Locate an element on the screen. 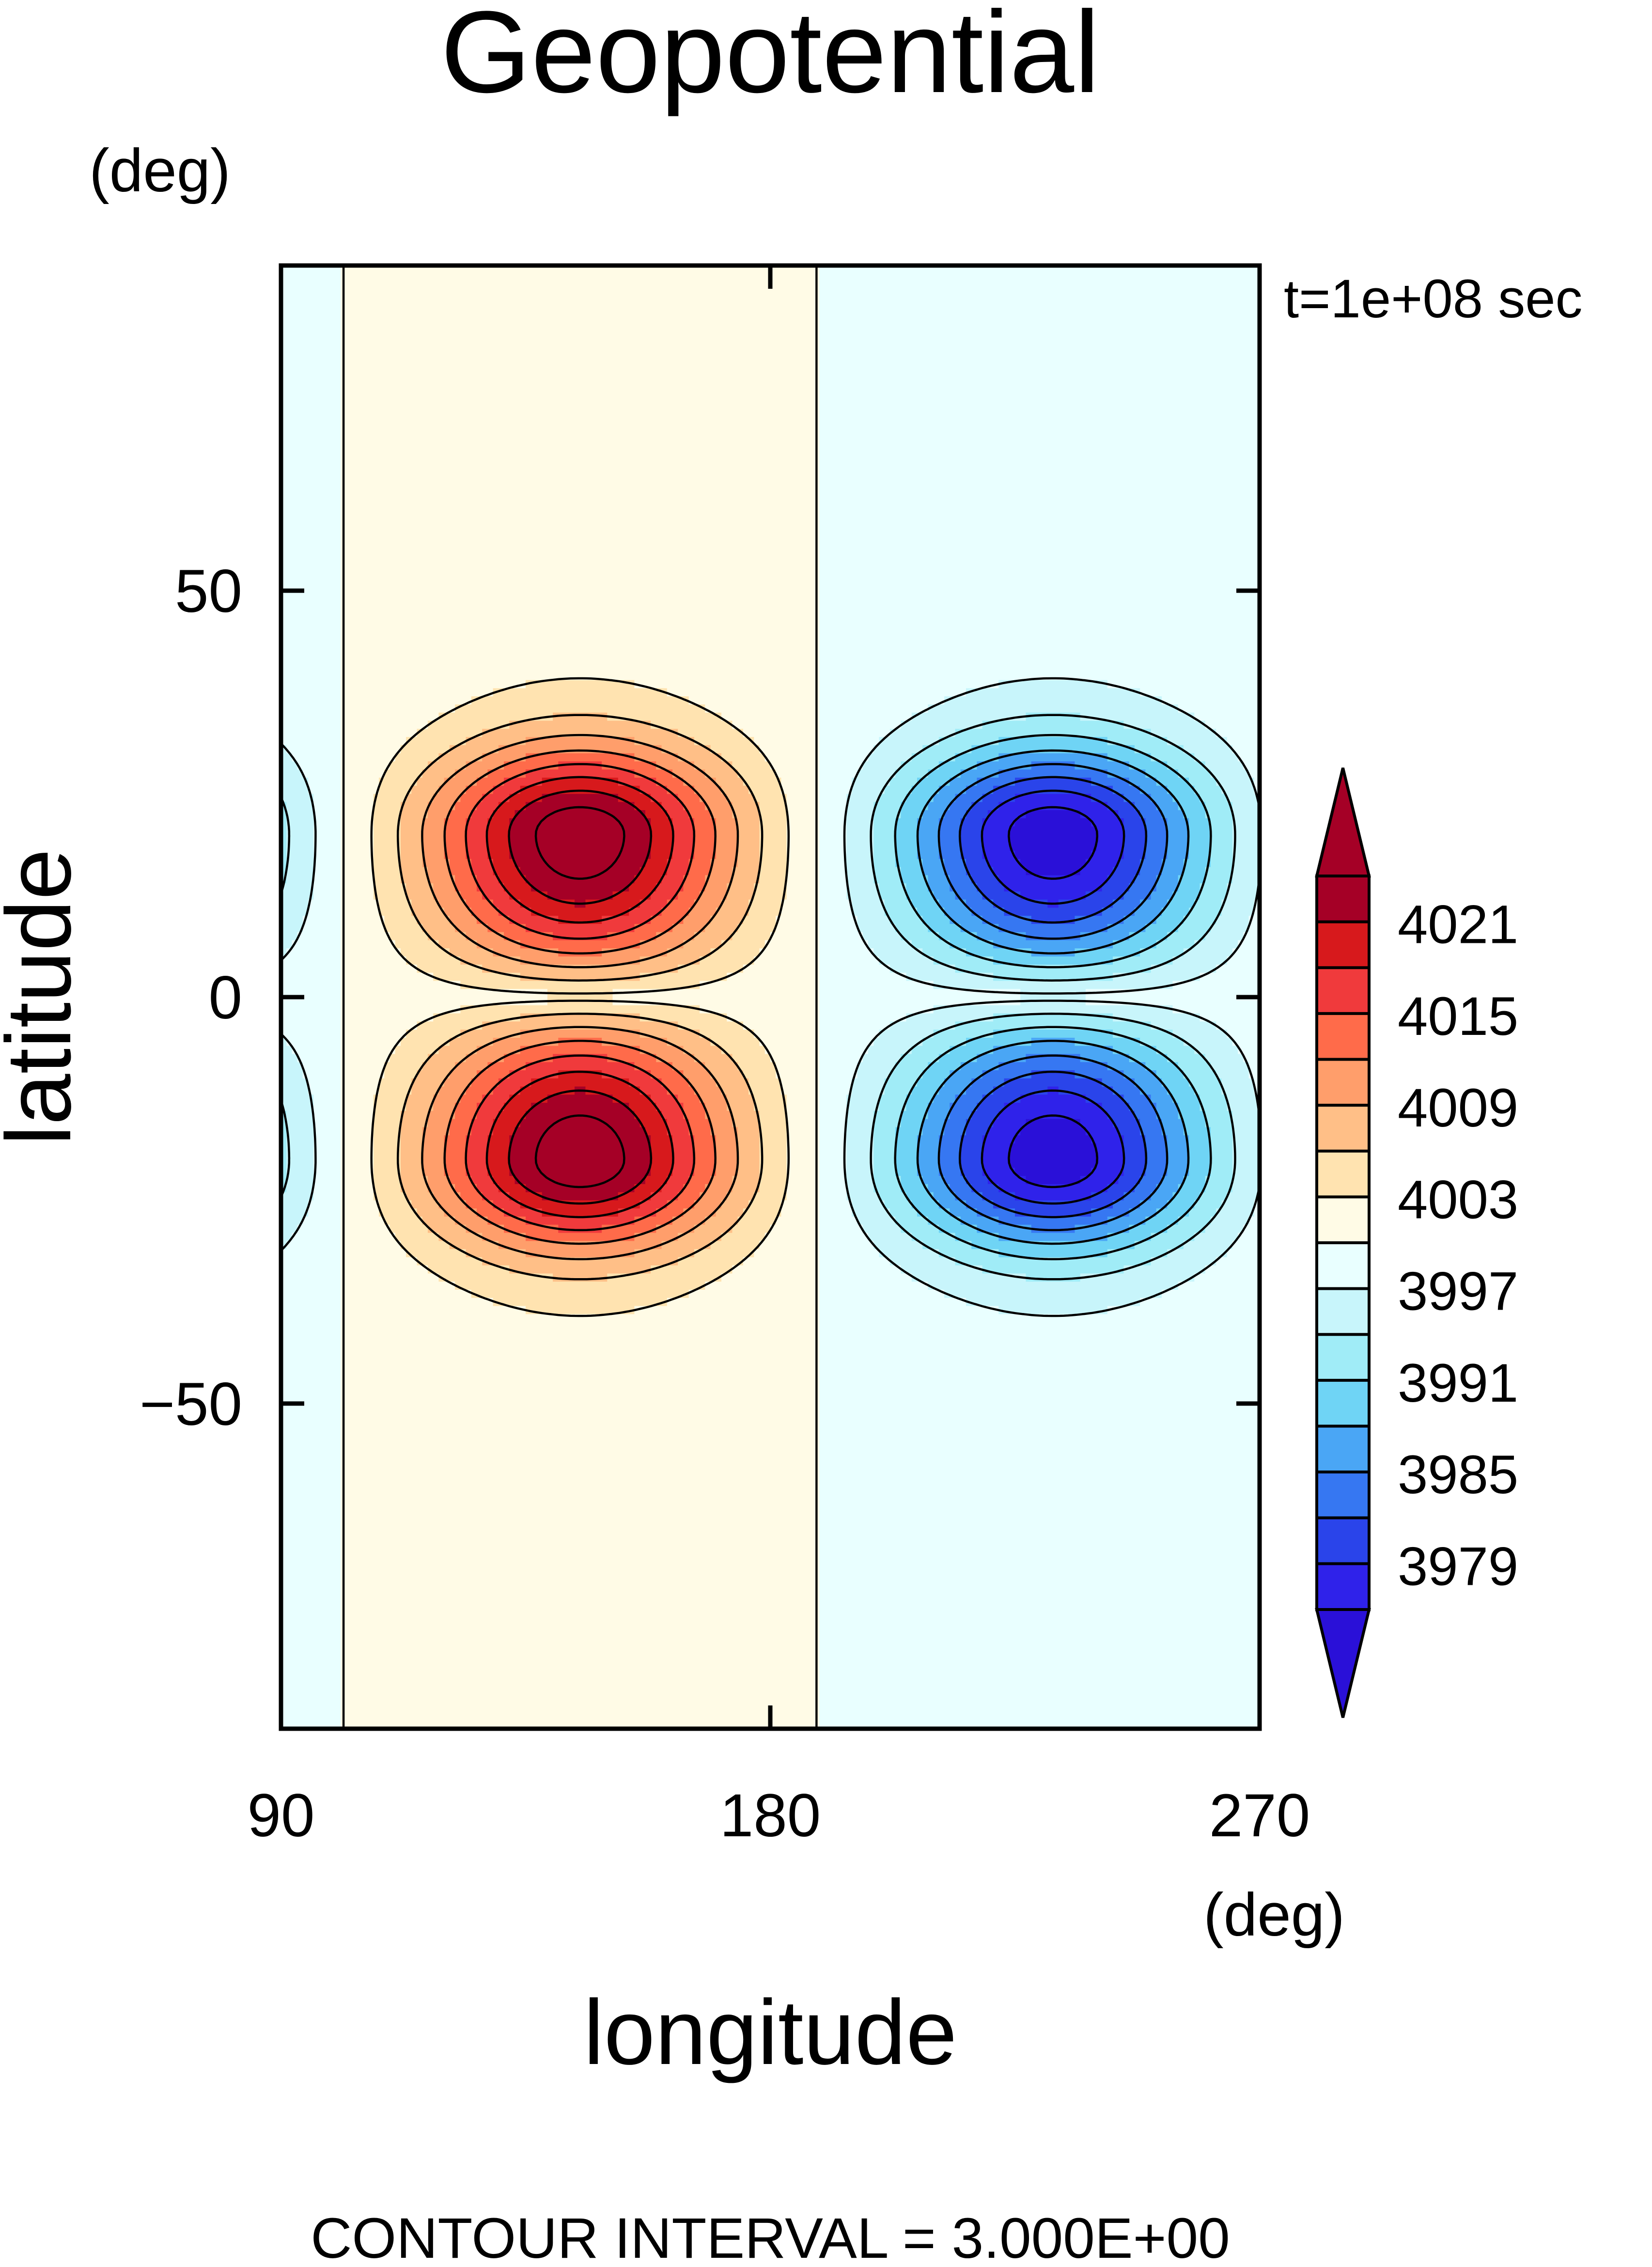 The height and width of the screenshot is (2267, 1652). colorbar-label: 3985 is located at coordinates (1458, 1474).